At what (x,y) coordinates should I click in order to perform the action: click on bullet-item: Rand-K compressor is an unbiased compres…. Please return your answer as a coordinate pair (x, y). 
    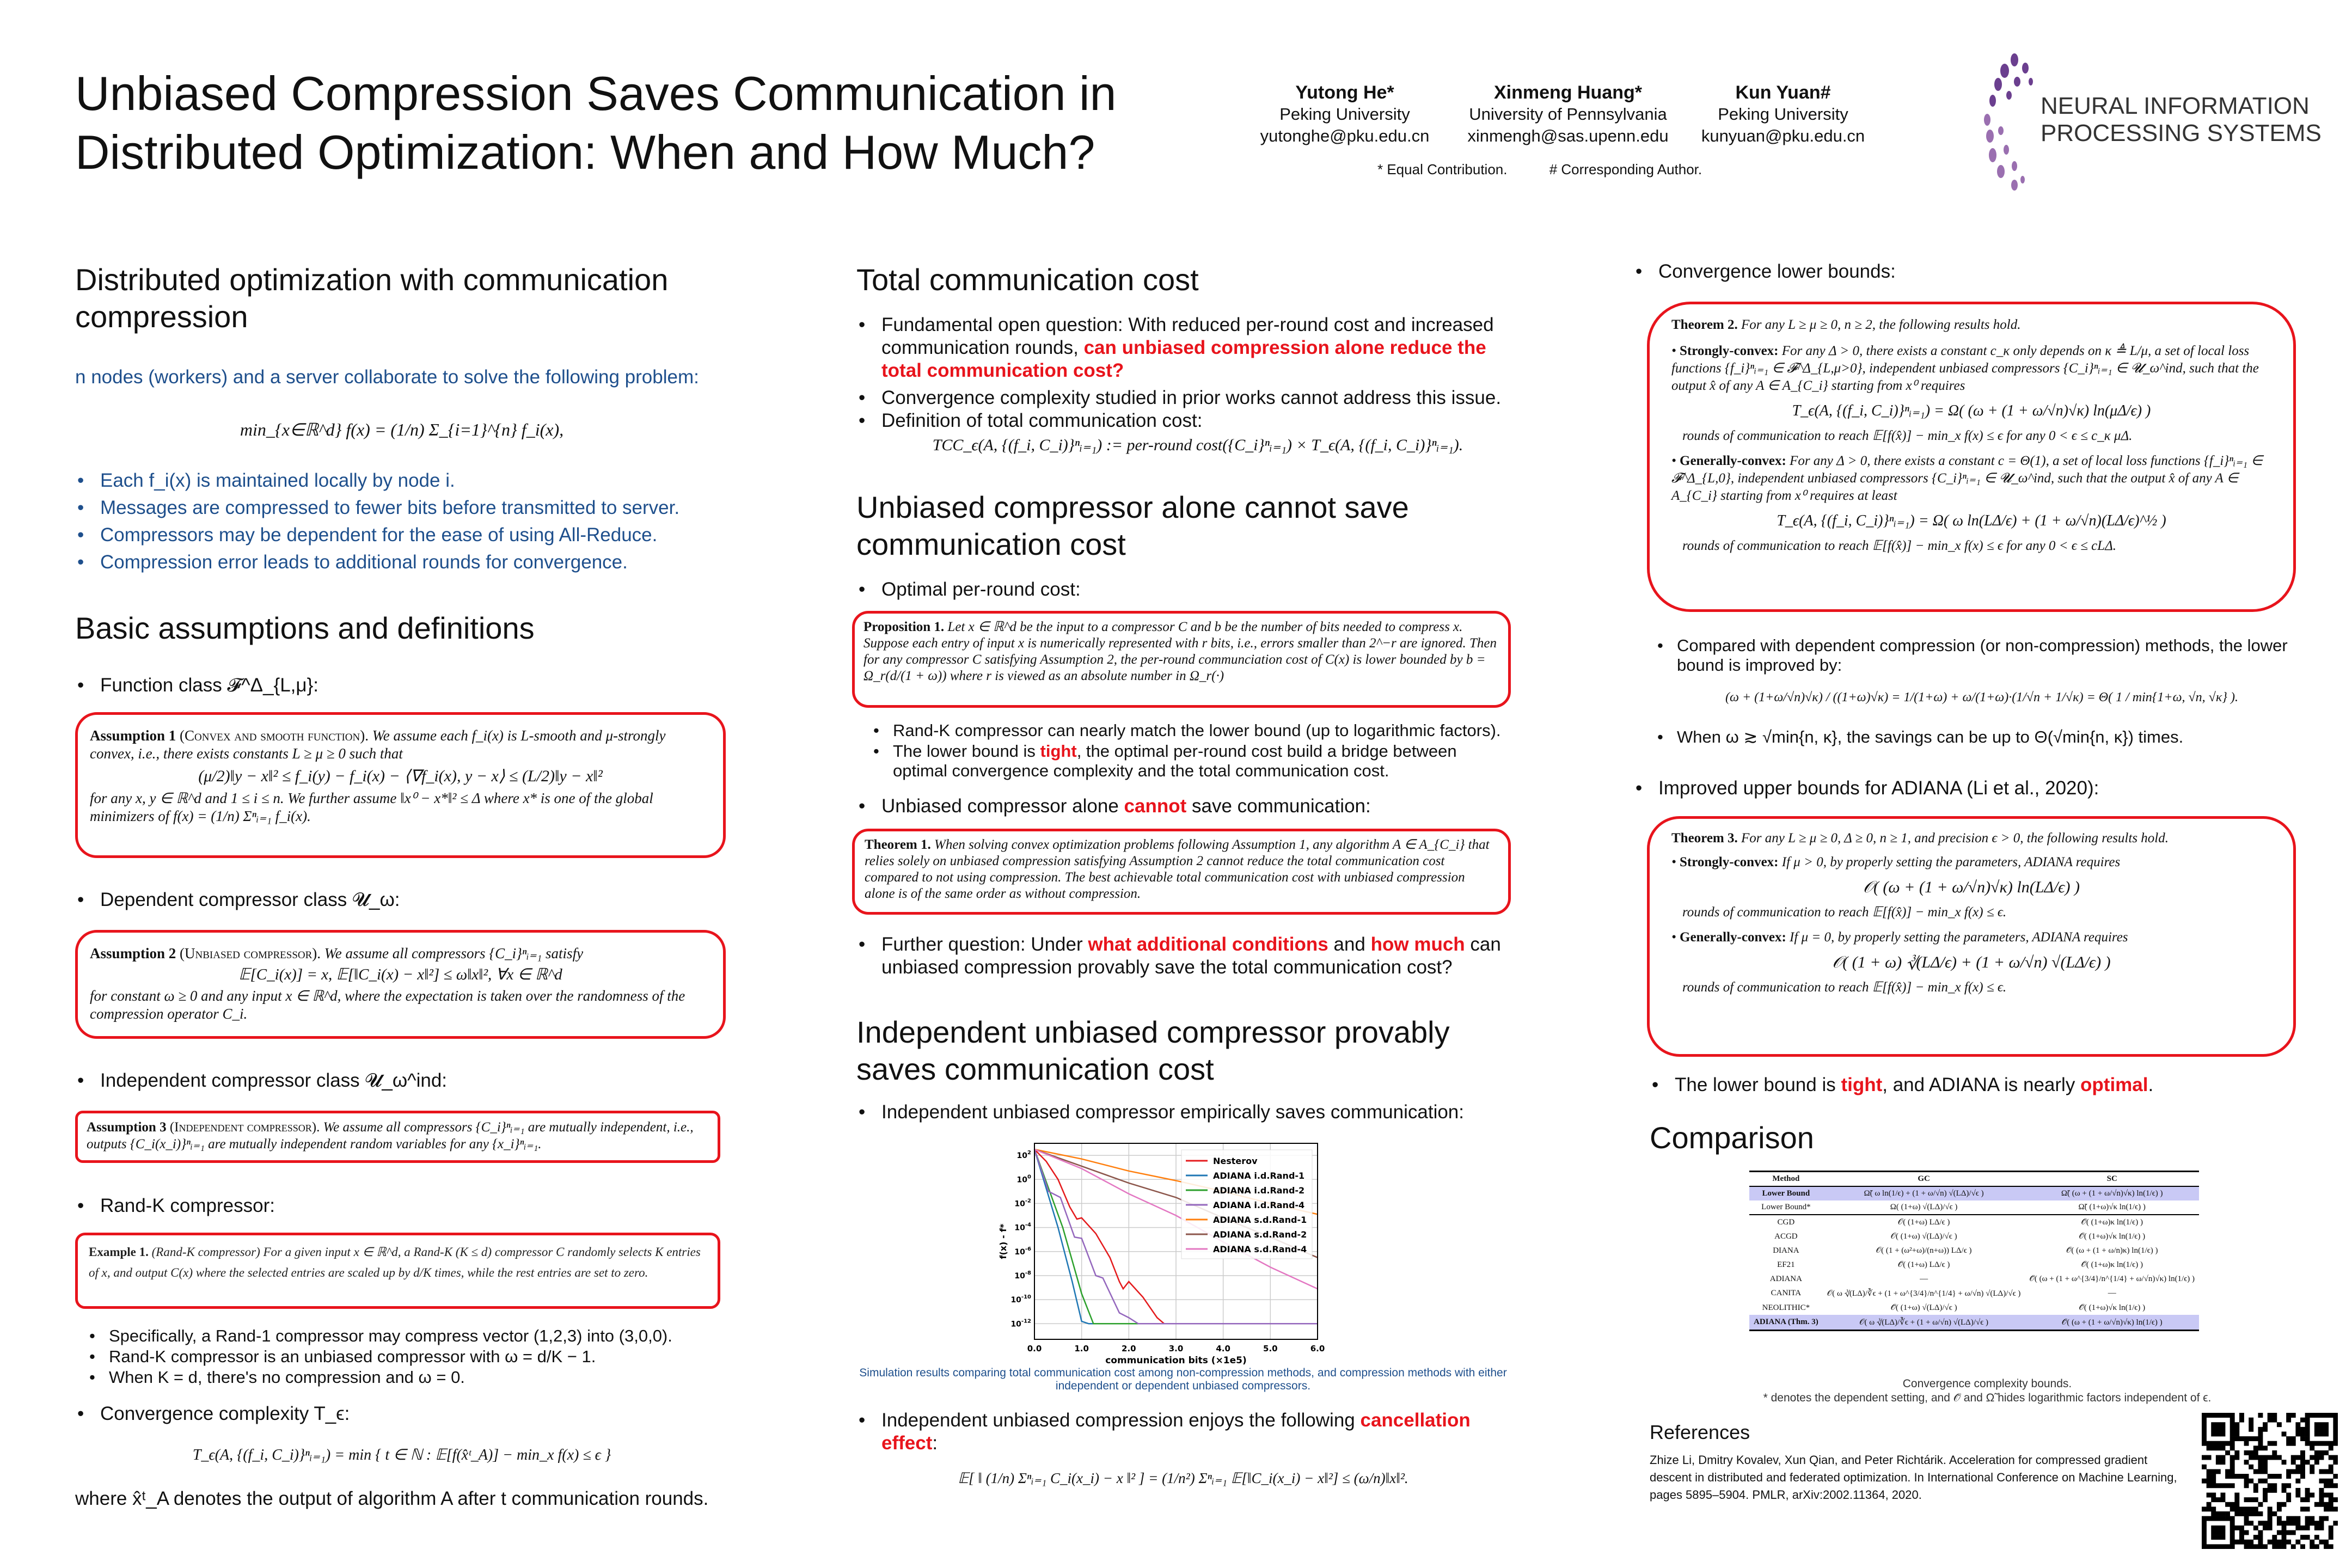
    Looking at the image, I should click on (408, 1357).